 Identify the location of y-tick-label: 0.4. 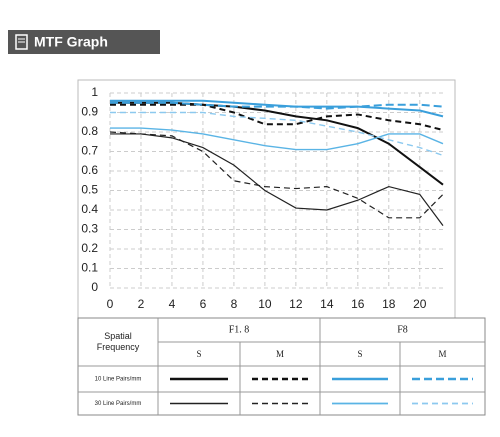
(89, 209).